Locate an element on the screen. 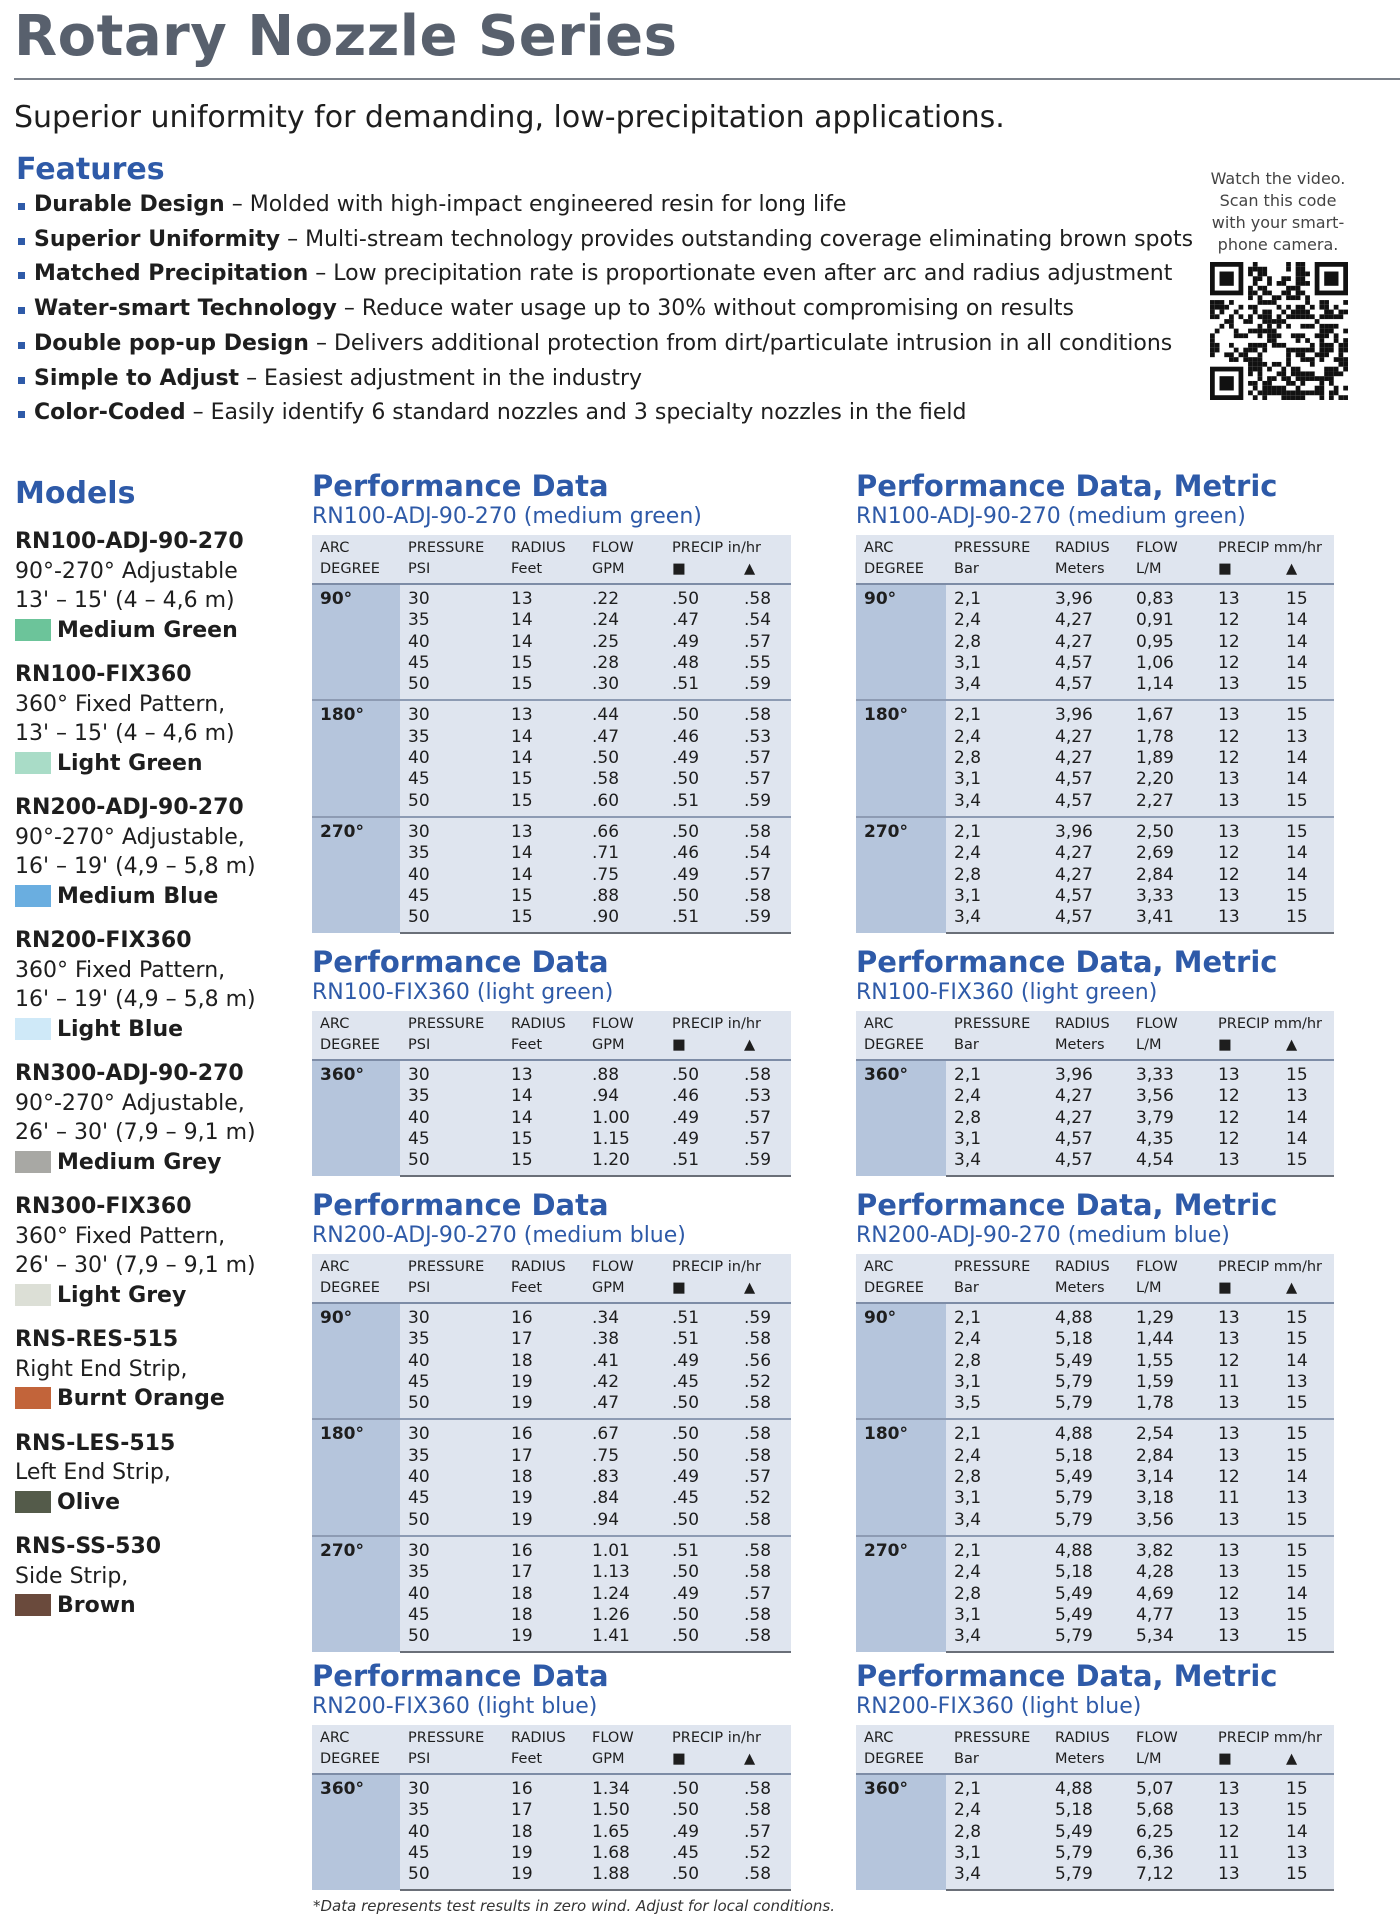 The width and height of the screenshot is (1400, 1928). data-cell: .56 is located at coordinates (763, 1361).